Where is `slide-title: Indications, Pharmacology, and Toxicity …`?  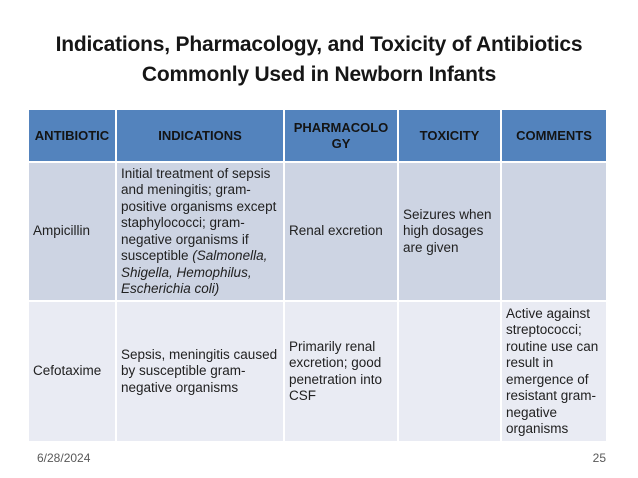
slide-title: Indications, Pharmacology, and Toxicity … is located at coordinates (319, 60).